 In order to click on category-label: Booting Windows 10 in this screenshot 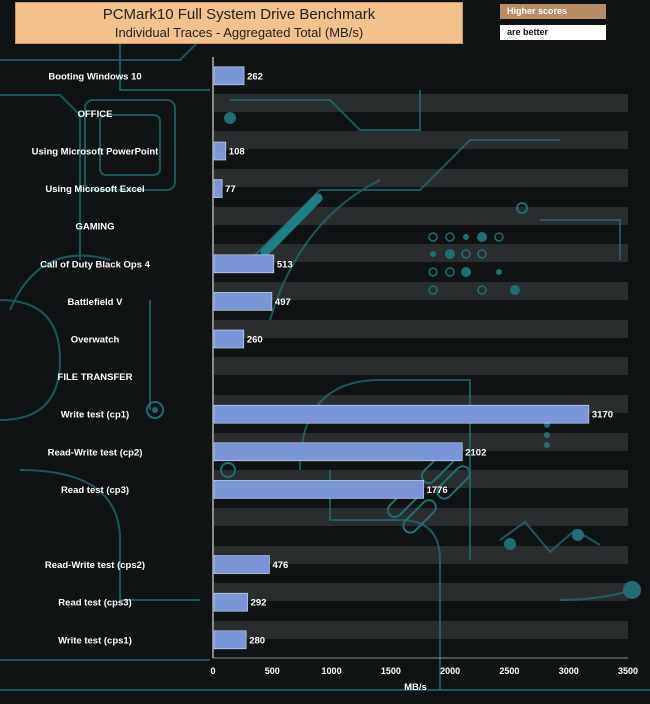, I will do `click(94, 76)`.